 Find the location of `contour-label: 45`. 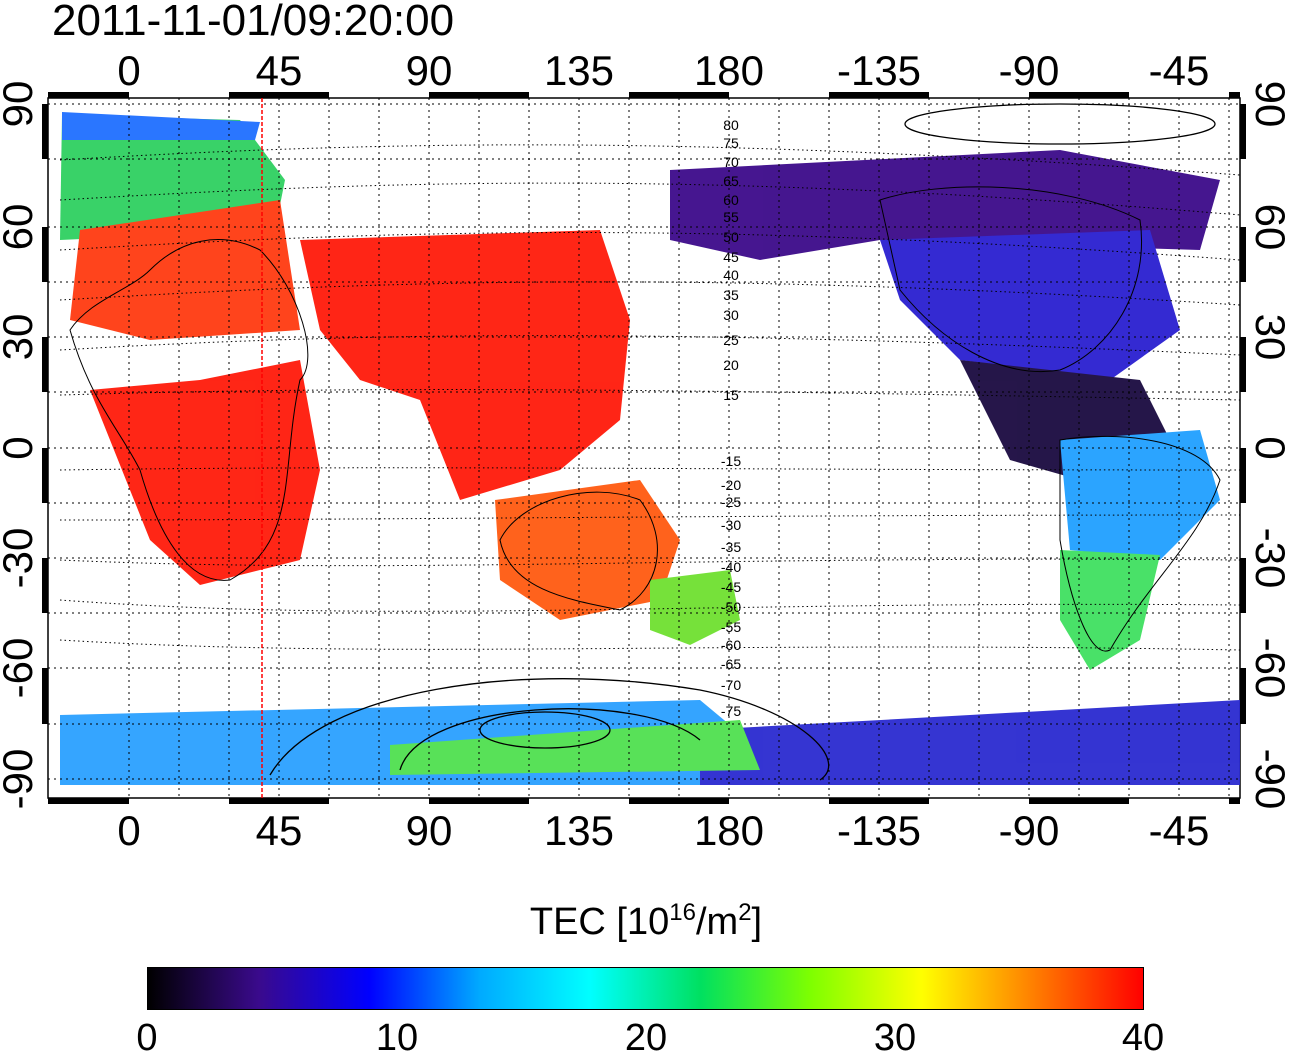

contour-label: 45 is located at coordinates (731, 257).